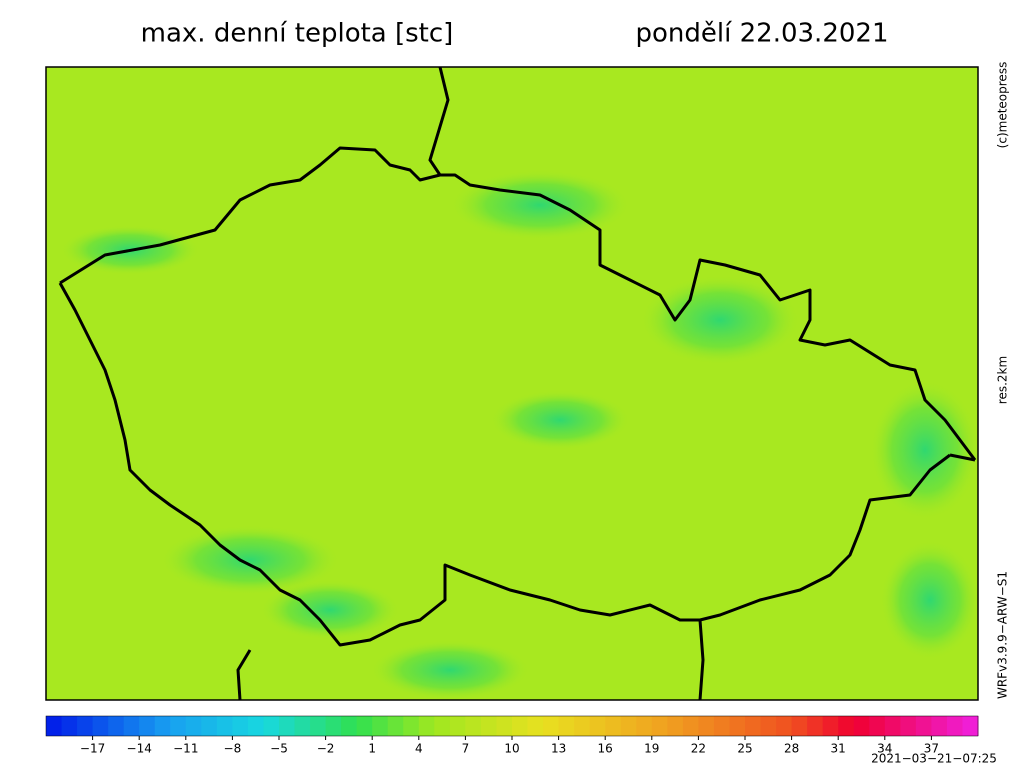 The image size is (1024, 772). What do you see at coordinates (511, 749) in the screenshot?
I see `colorbar-tick-label: 10` at bounding box center [511, 749].